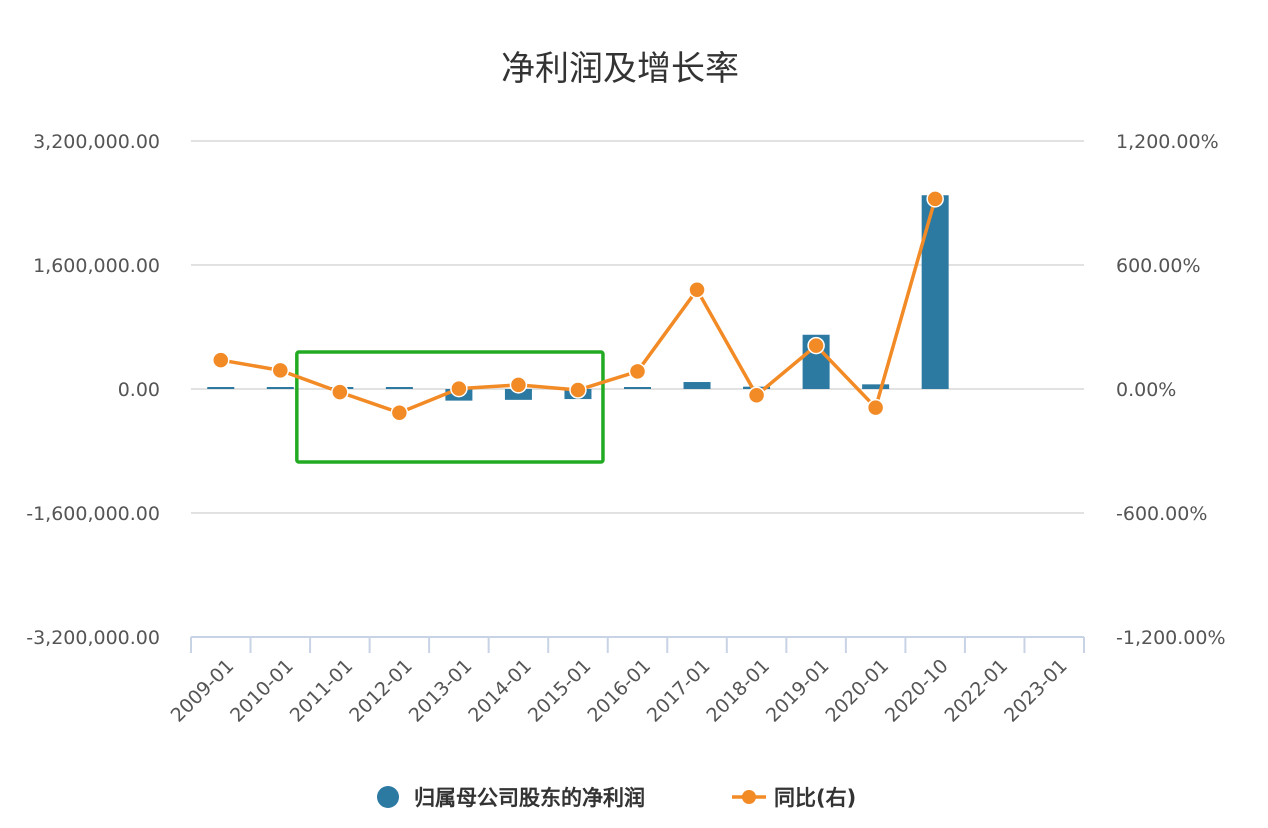 The height and width of the screenshot is (828, 1268). What do you see at coordinates (441, 691) in the screenshot?
I see `x-tick-label: 2013-01` at bounding box center [441, 691].